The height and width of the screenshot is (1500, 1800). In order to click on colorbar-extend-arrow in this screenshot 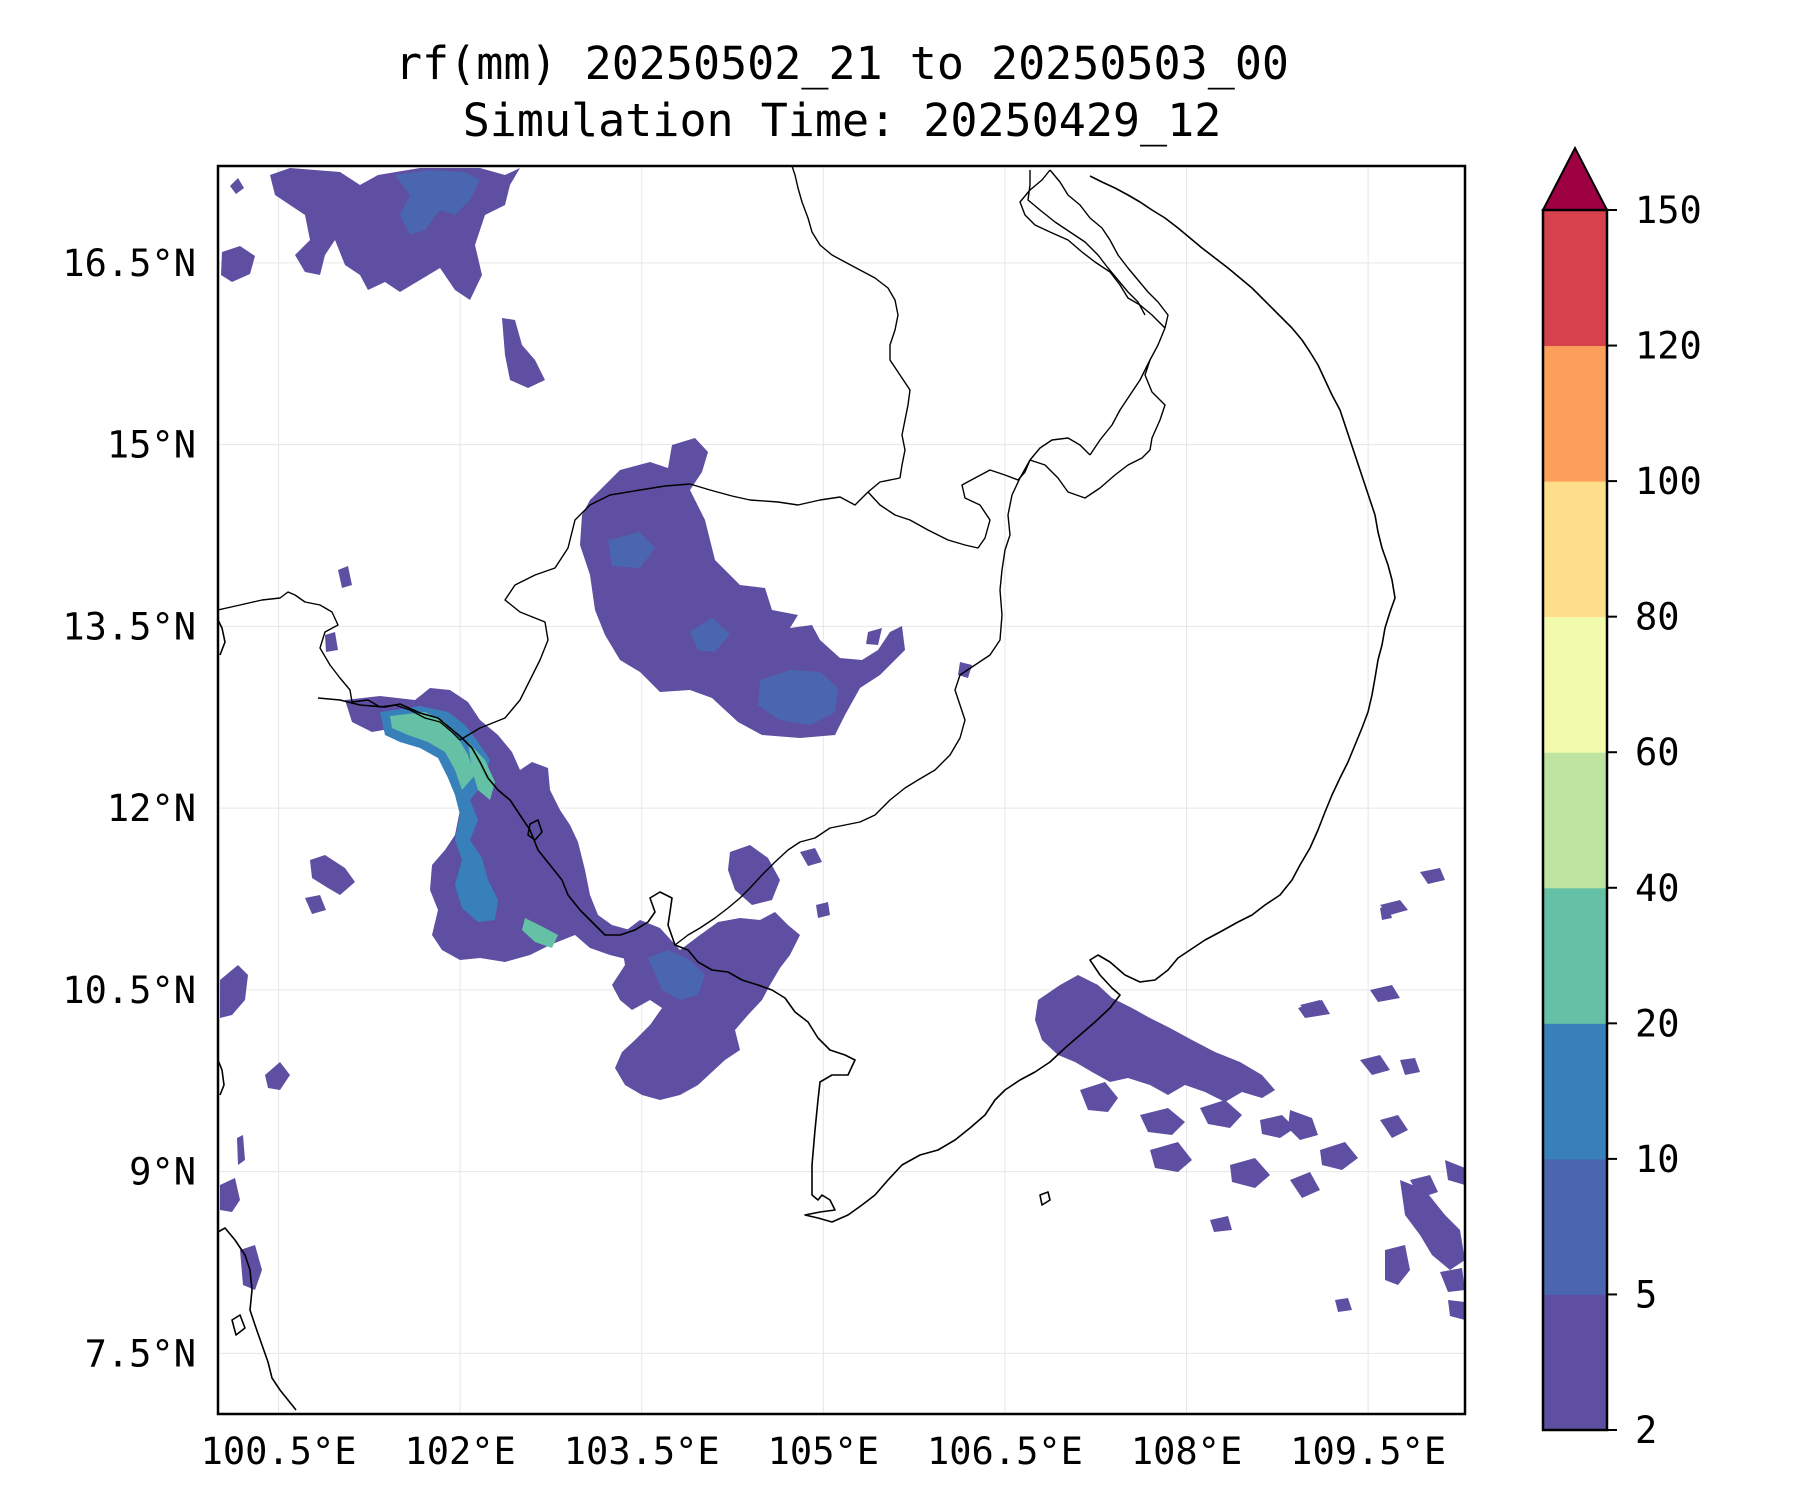, I will do `click(1575, 178)`.